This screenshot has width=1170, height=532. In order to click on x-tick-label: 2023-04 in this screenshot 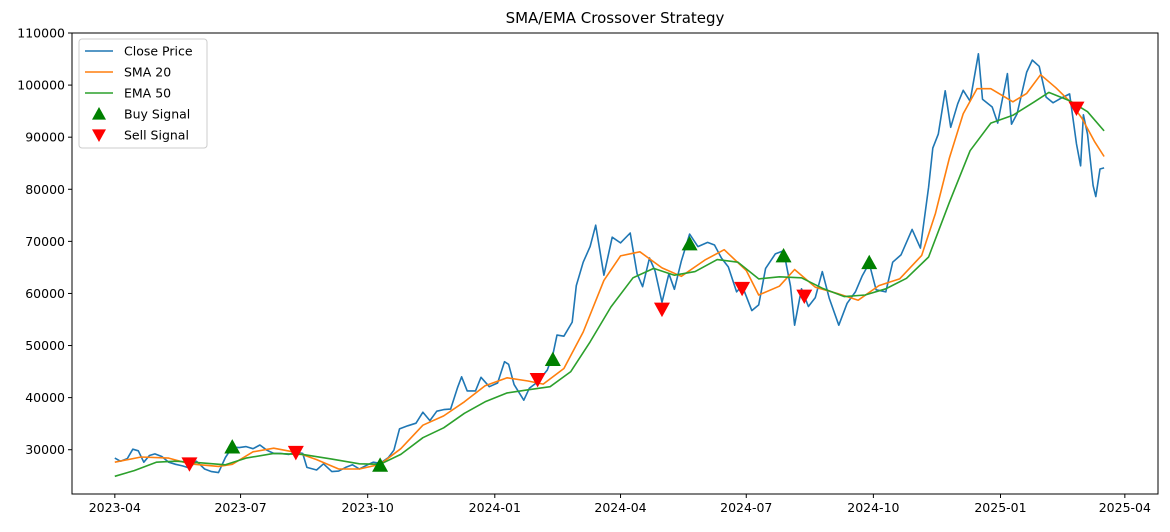, I will do `click(115, 507)`.